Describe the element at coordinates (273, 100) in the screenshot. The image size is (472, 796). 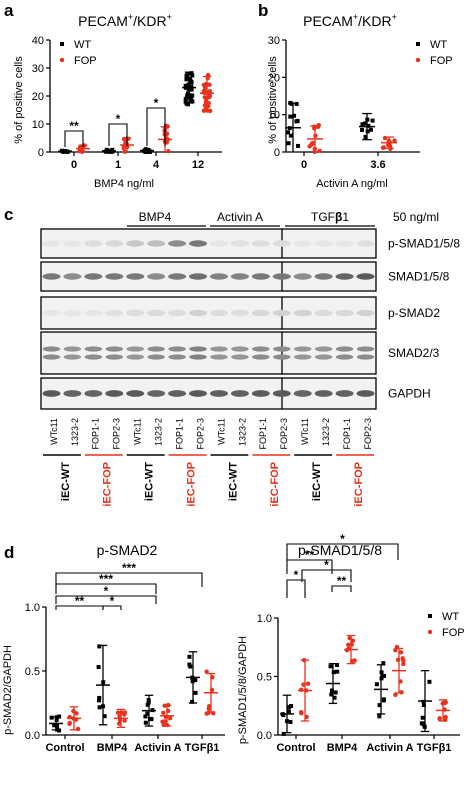
I see `panel-b-ylabel: % of positive cells` at that location.